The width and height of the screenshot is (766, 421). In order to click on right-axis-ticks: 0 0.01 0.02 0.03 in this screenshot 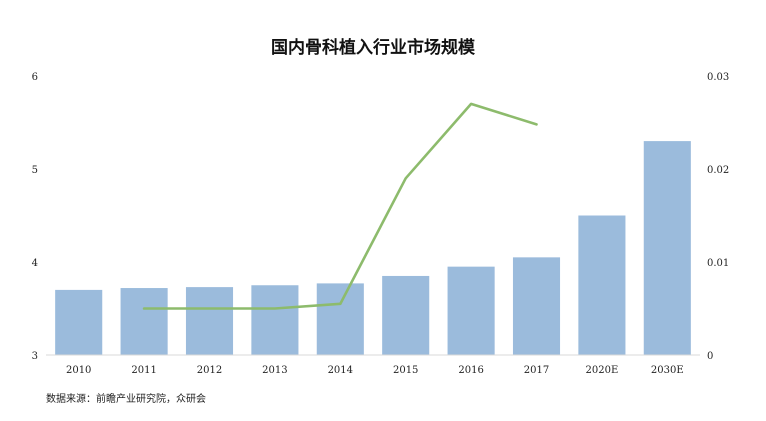, I will do `click(718, 217)`.